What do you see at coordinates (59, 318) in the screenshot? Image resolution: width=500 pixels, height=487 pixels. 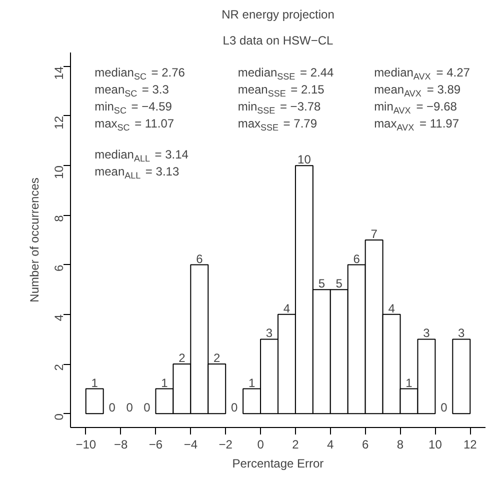 I see `y-tick-label: 4` at bounding box center [59, 318].